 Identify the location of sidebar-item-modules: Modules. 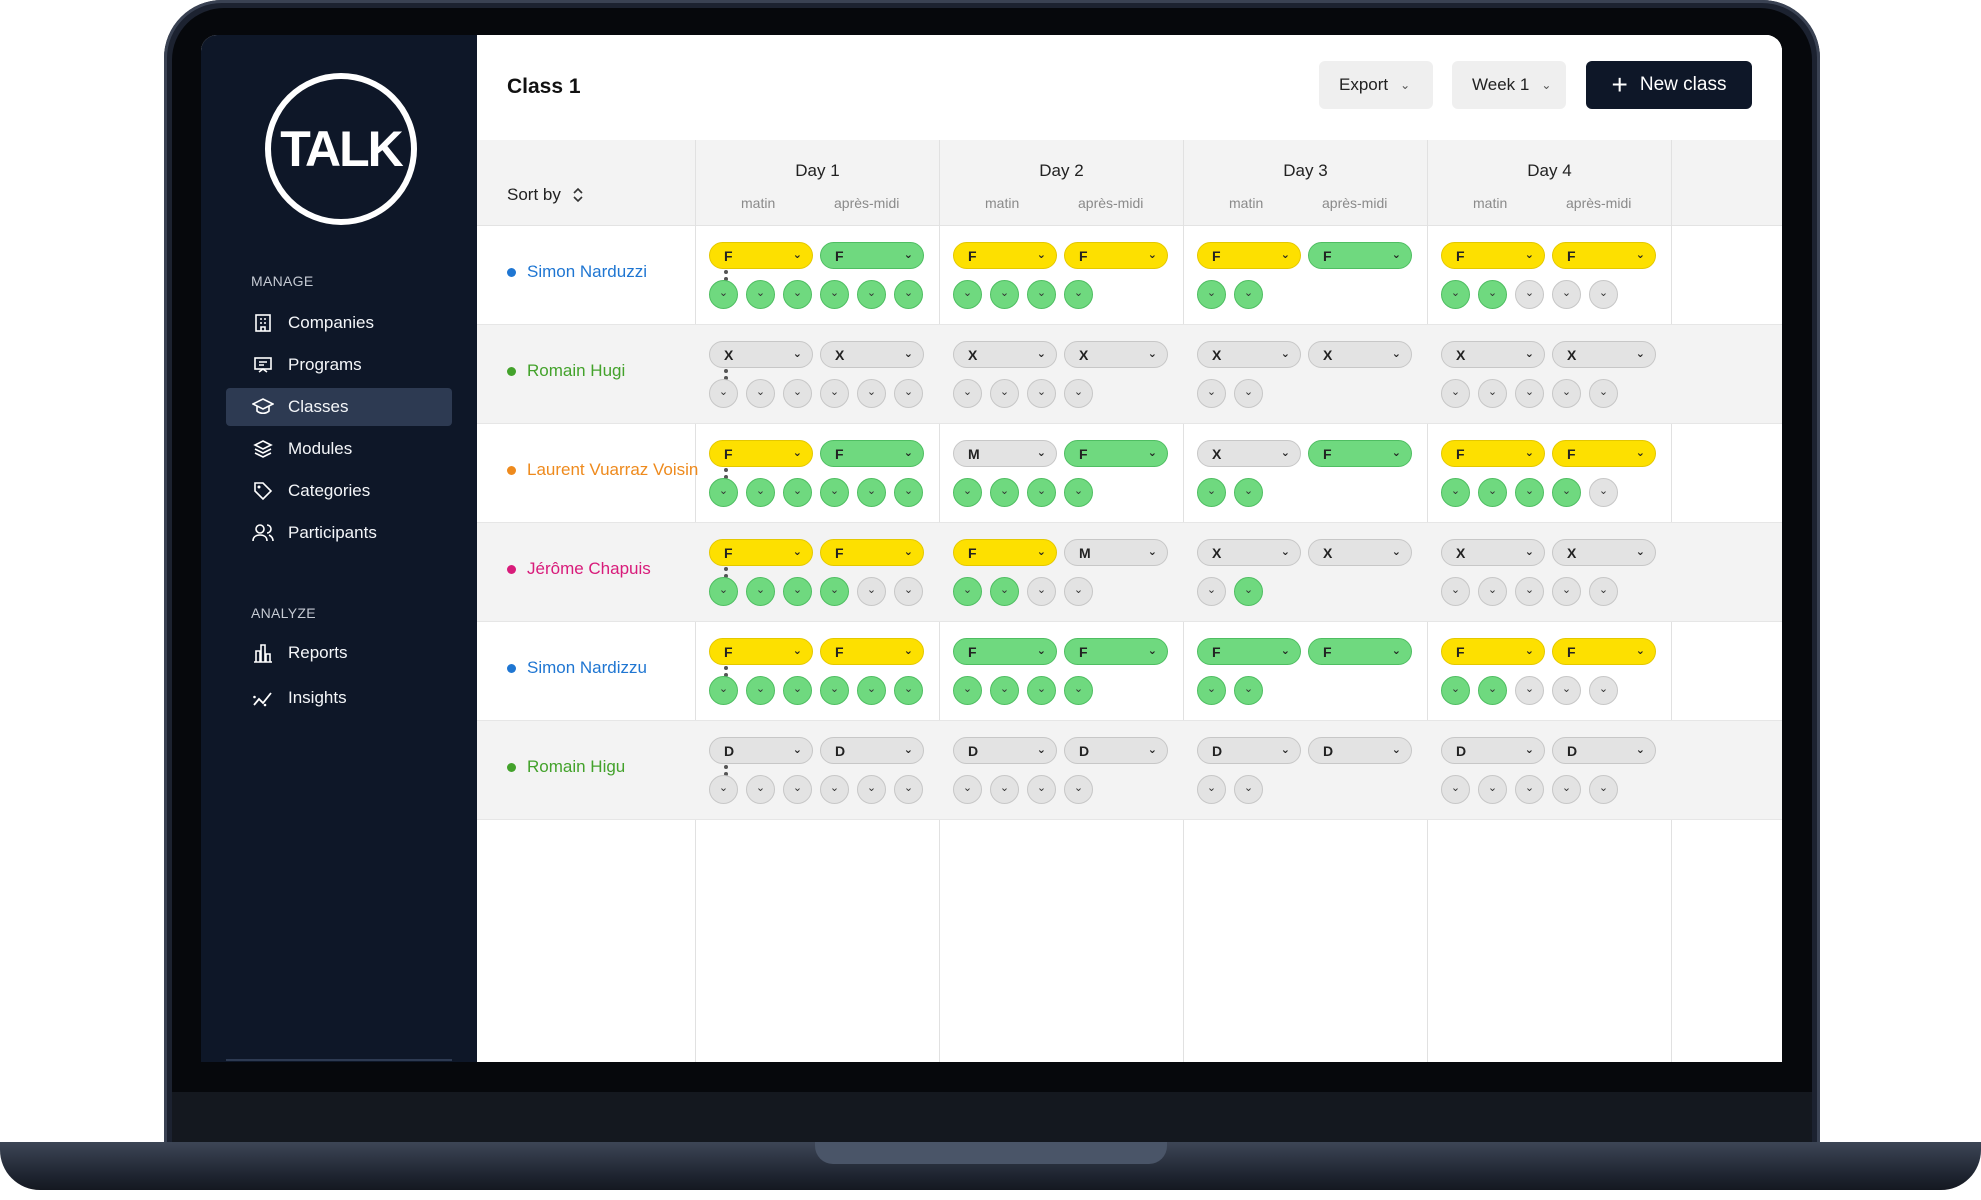
(339, 449).